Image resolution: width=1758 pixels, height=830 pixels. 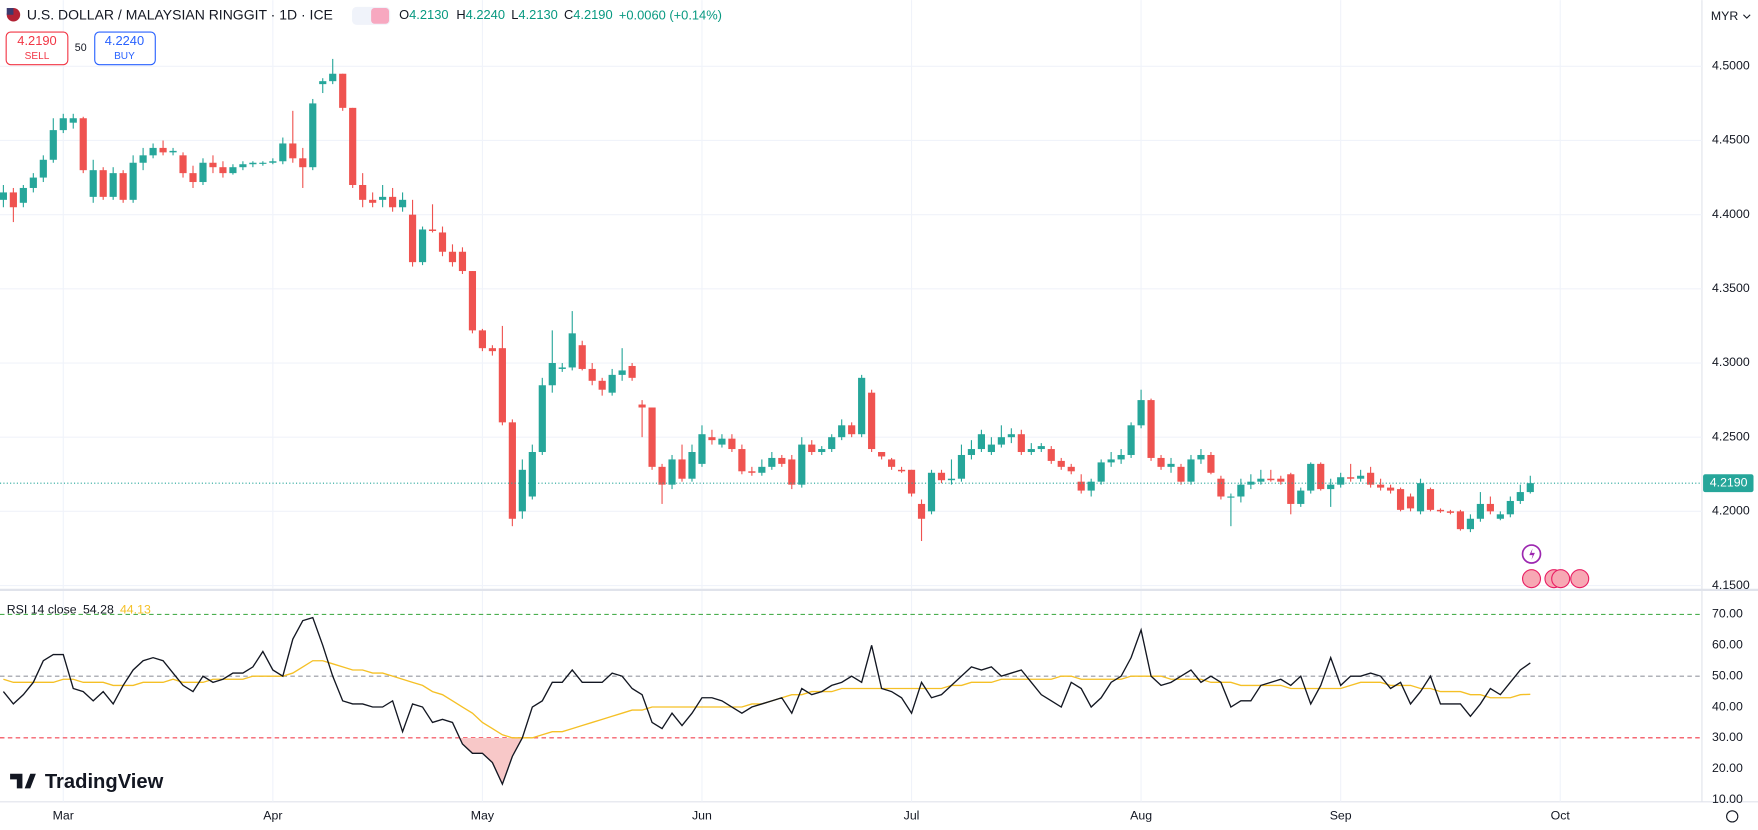 I want to click on y-tick-label: 4.5000, so click(x=1731, y=66).